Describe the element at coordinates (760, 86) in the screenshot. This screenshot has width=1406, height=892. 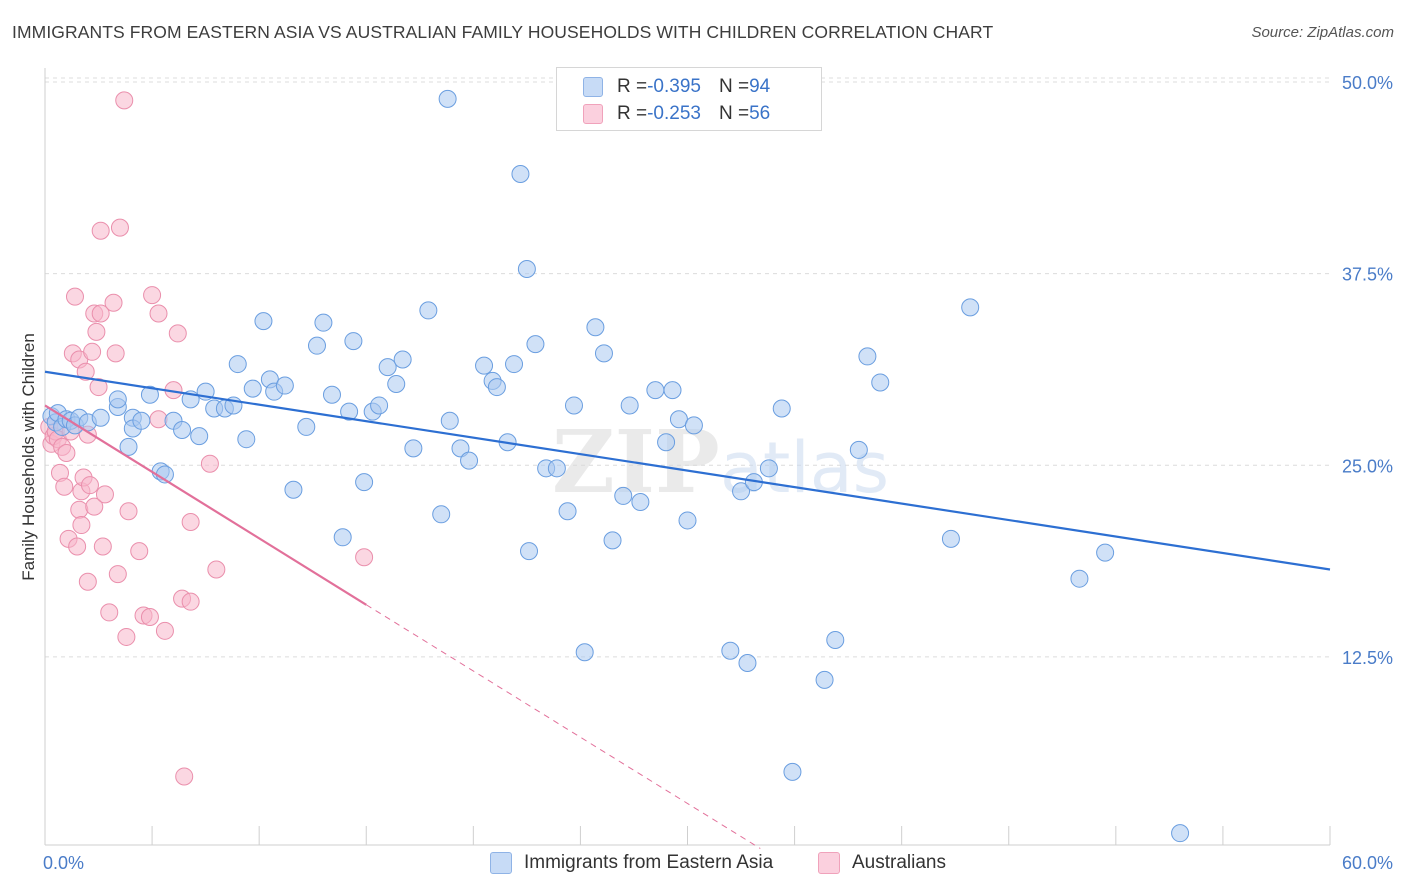
I see `legend-n-value: 94` at that location.